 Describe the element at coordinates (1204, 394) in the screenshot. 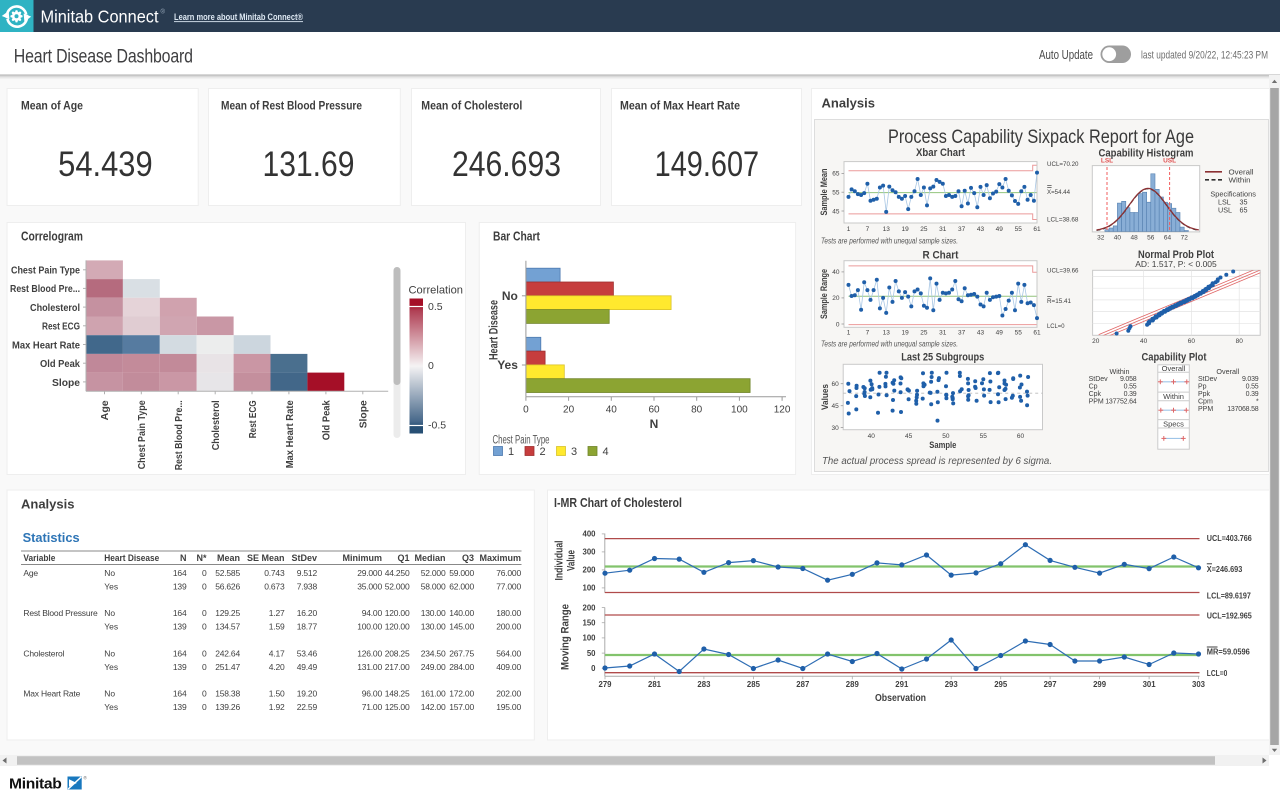

I see `svg-text: Ppk` at that location.